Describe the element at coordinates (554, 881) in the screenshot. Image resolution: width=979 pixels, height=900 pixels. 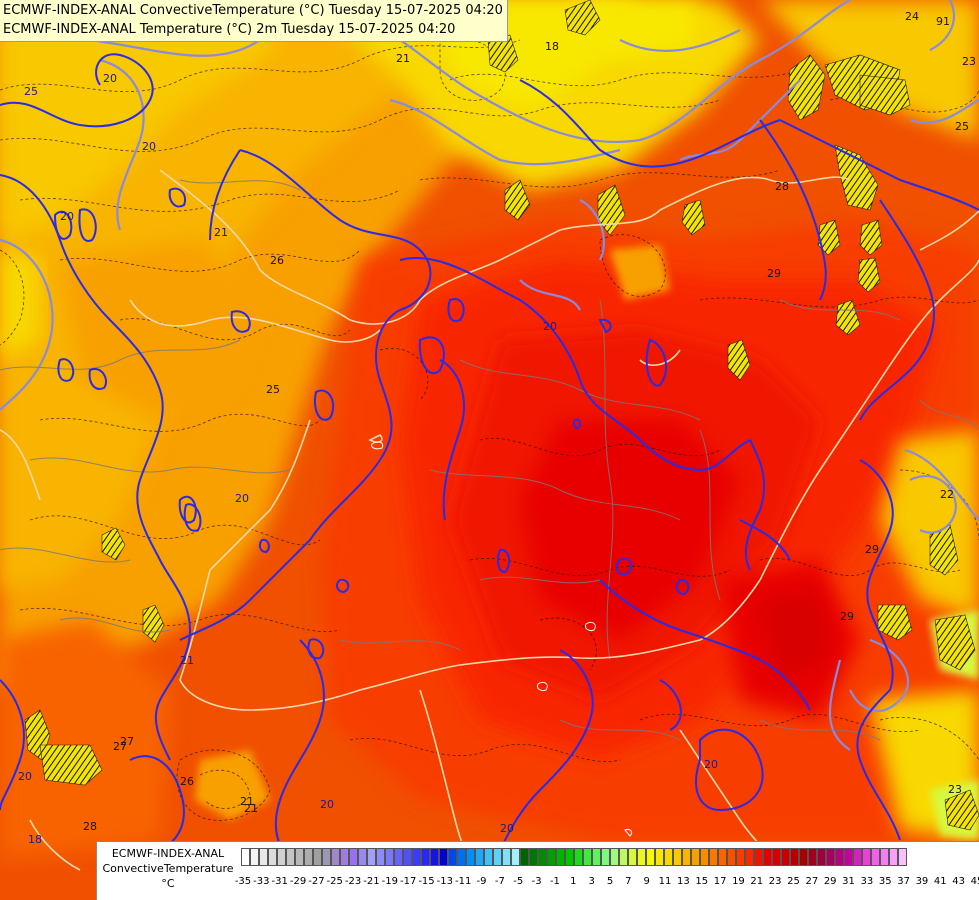
I see `legend-tick: -1` at that location.